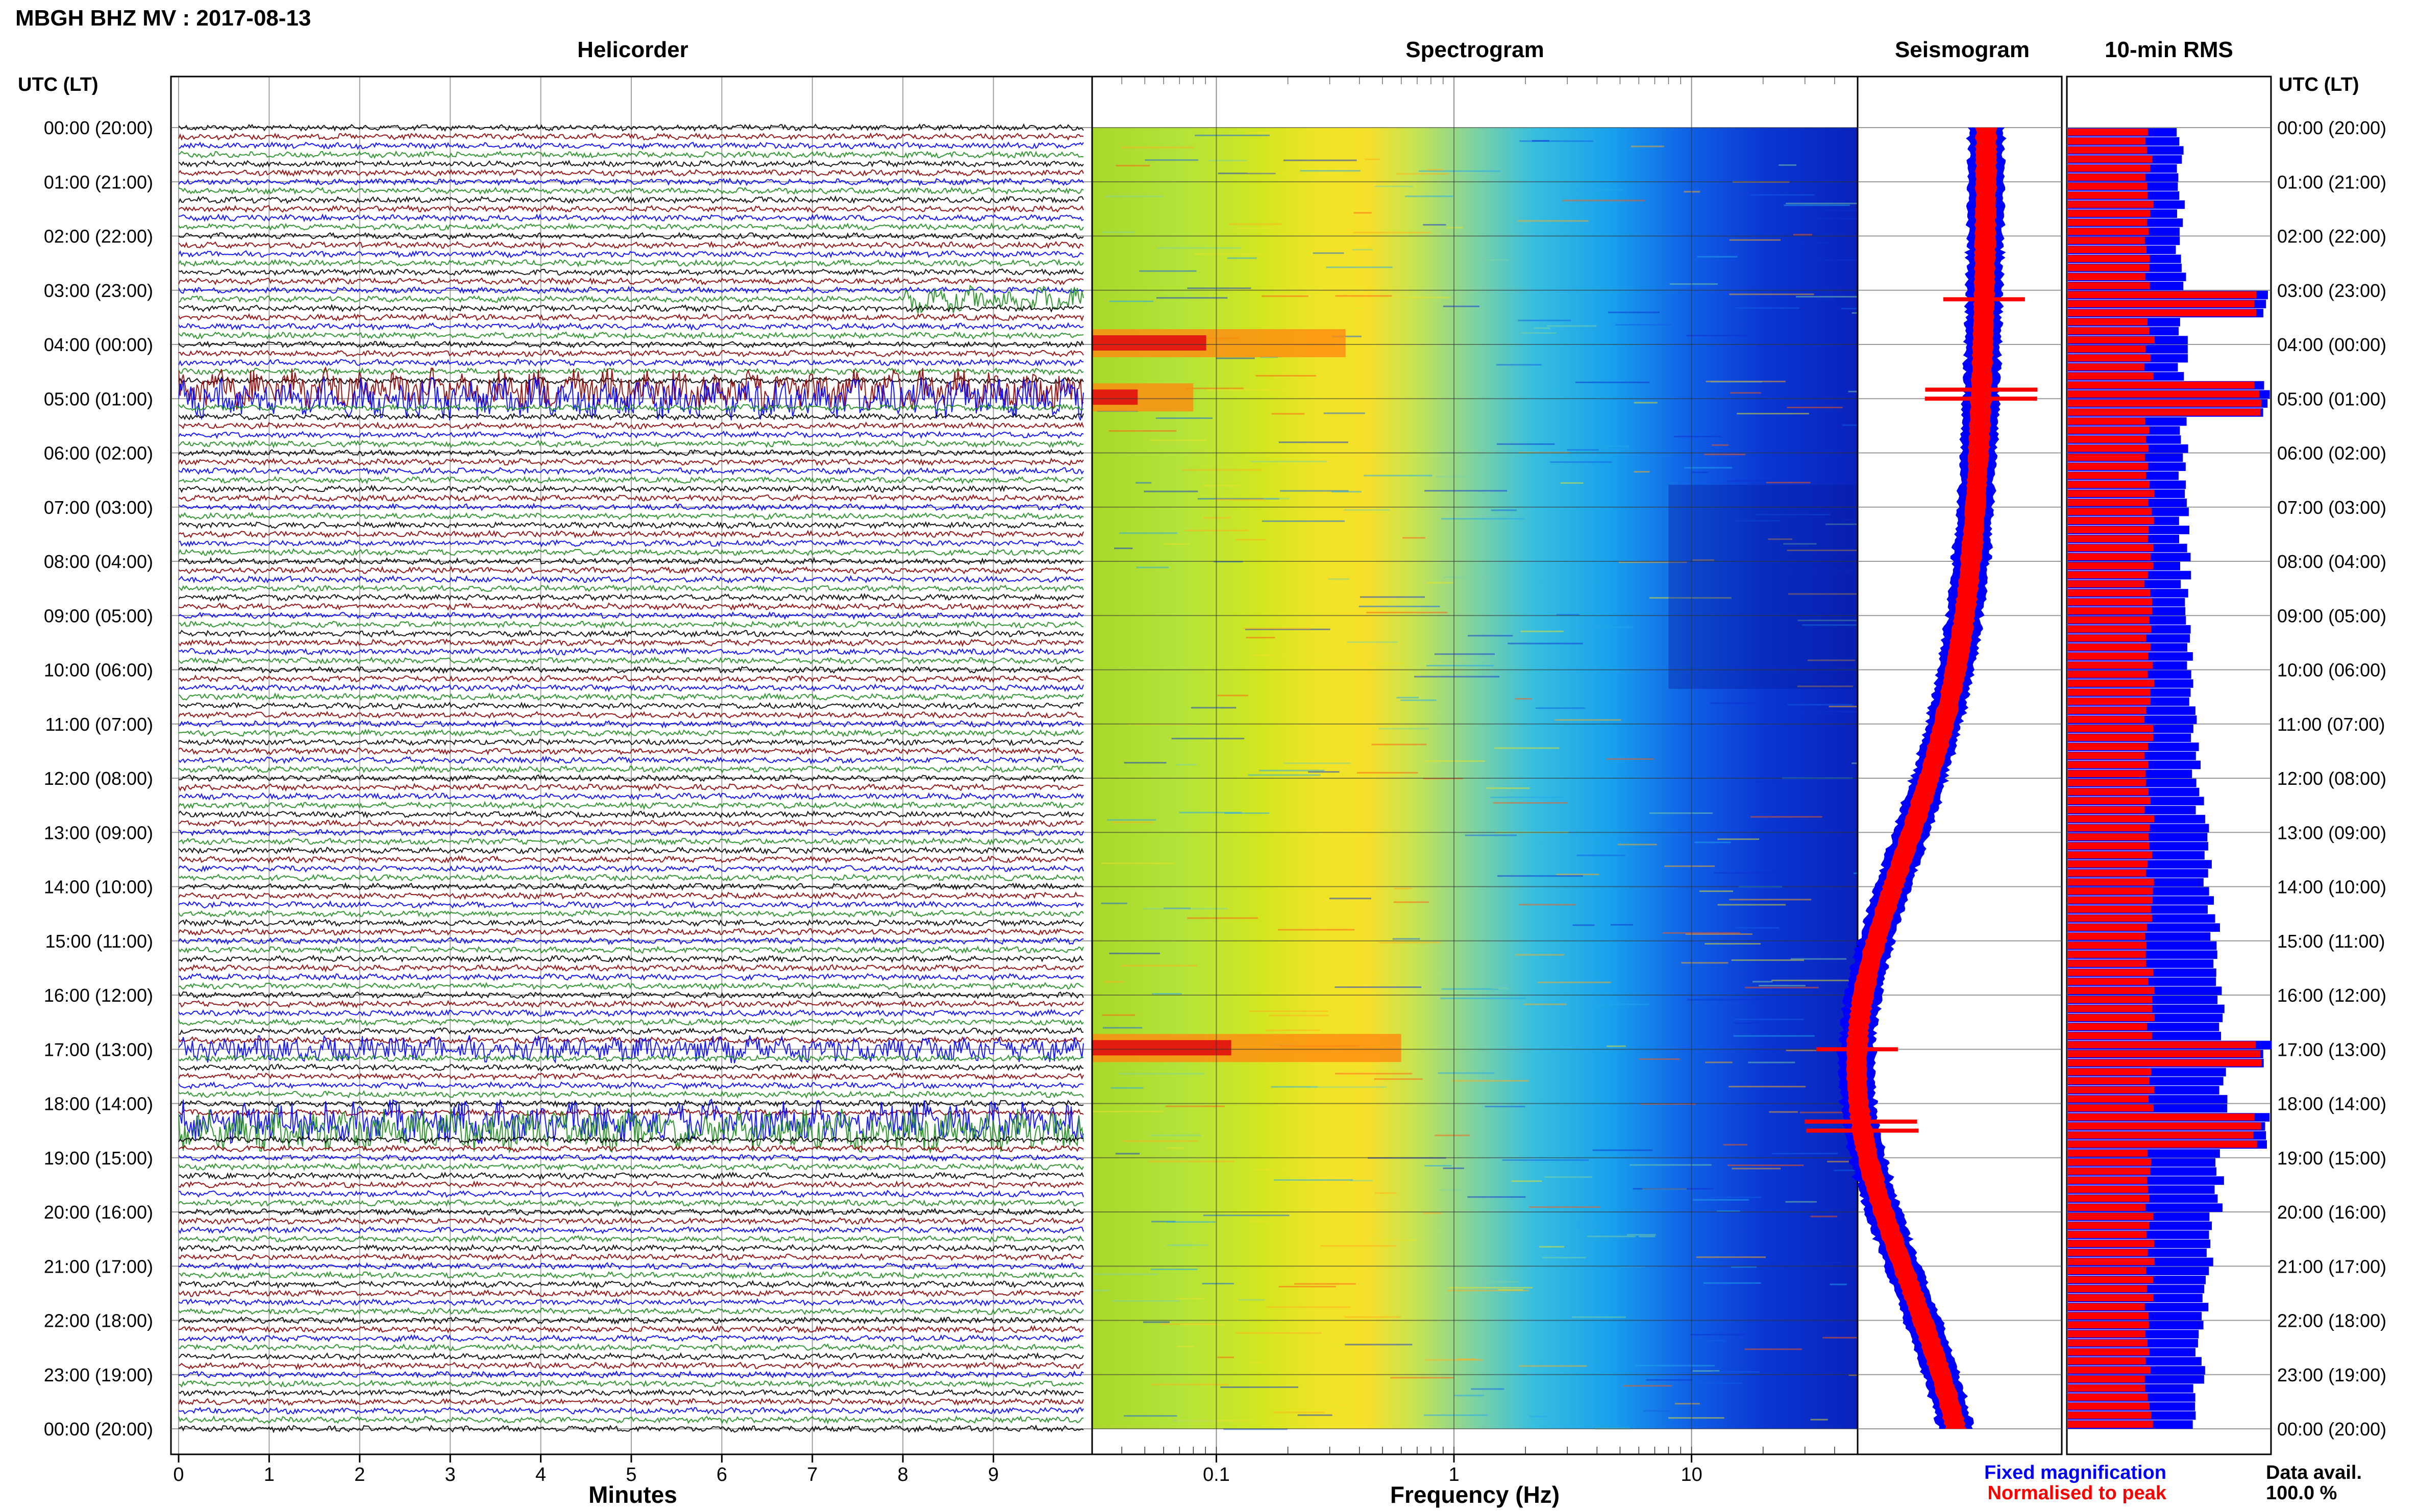 The width and height of the screenshot is (2419, 1512). I want to click on spectrogram-tick-label: 1, so click(1453, 1474).